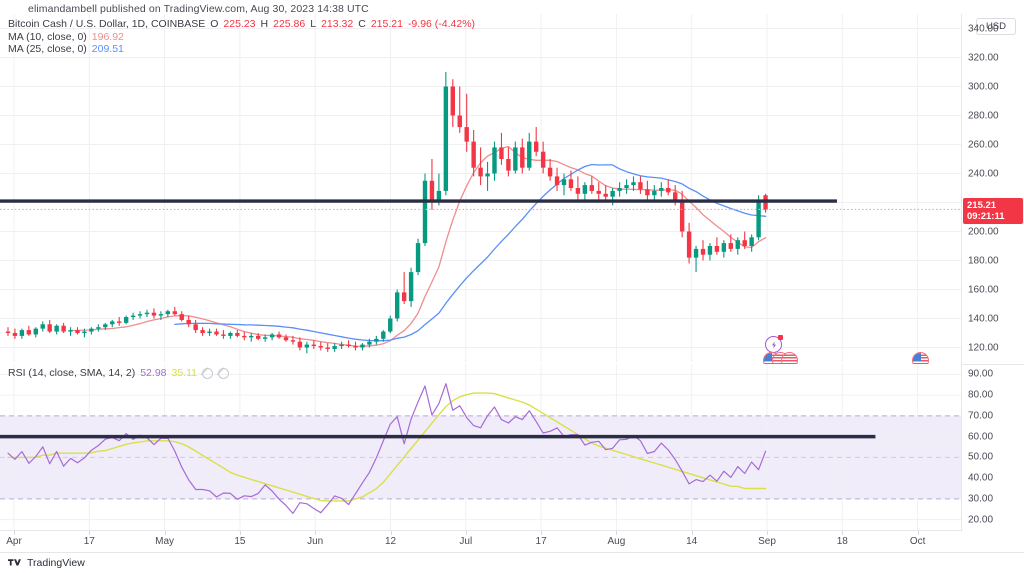 The height and width of the screenshot is (573, 1024). What do you see at coordinates (512, 562) in the screenshot?
I see `footer-bar: TradingView` at bounding box center [512, 562].